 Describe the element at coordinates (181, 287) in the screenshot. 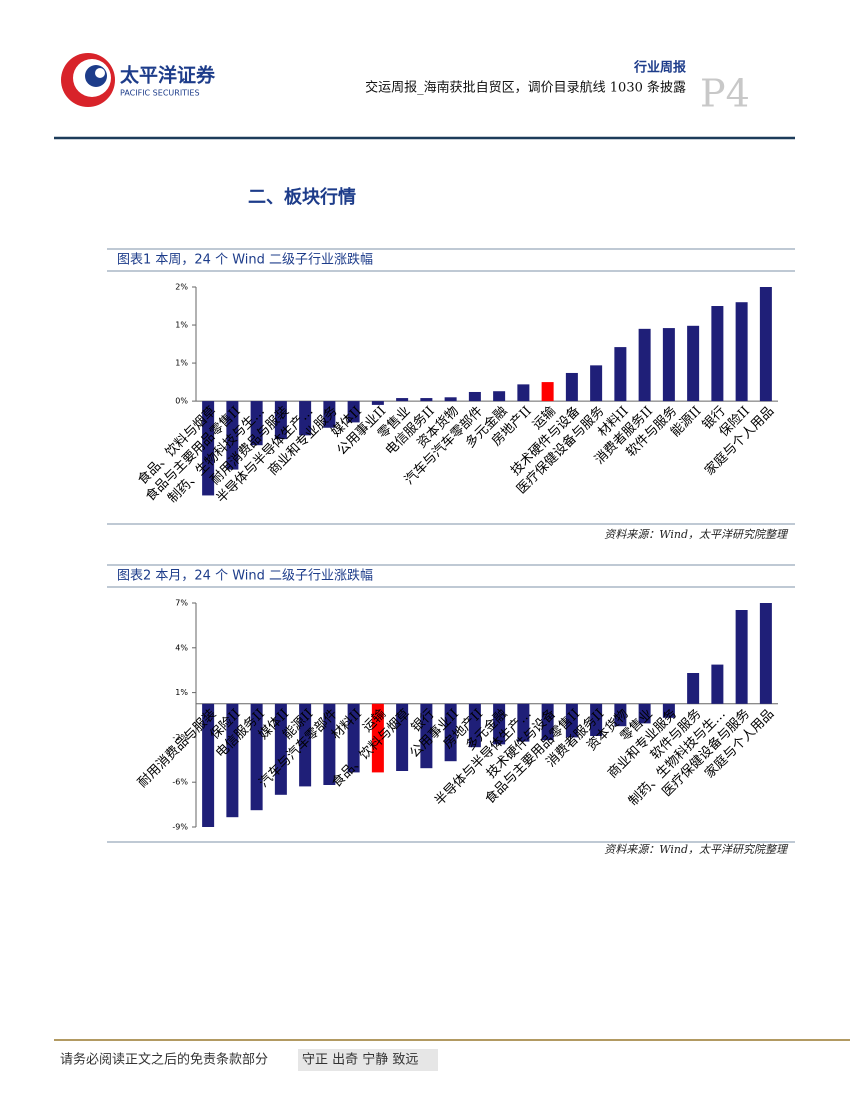

I see `y-tick-label: 2%` at that location.